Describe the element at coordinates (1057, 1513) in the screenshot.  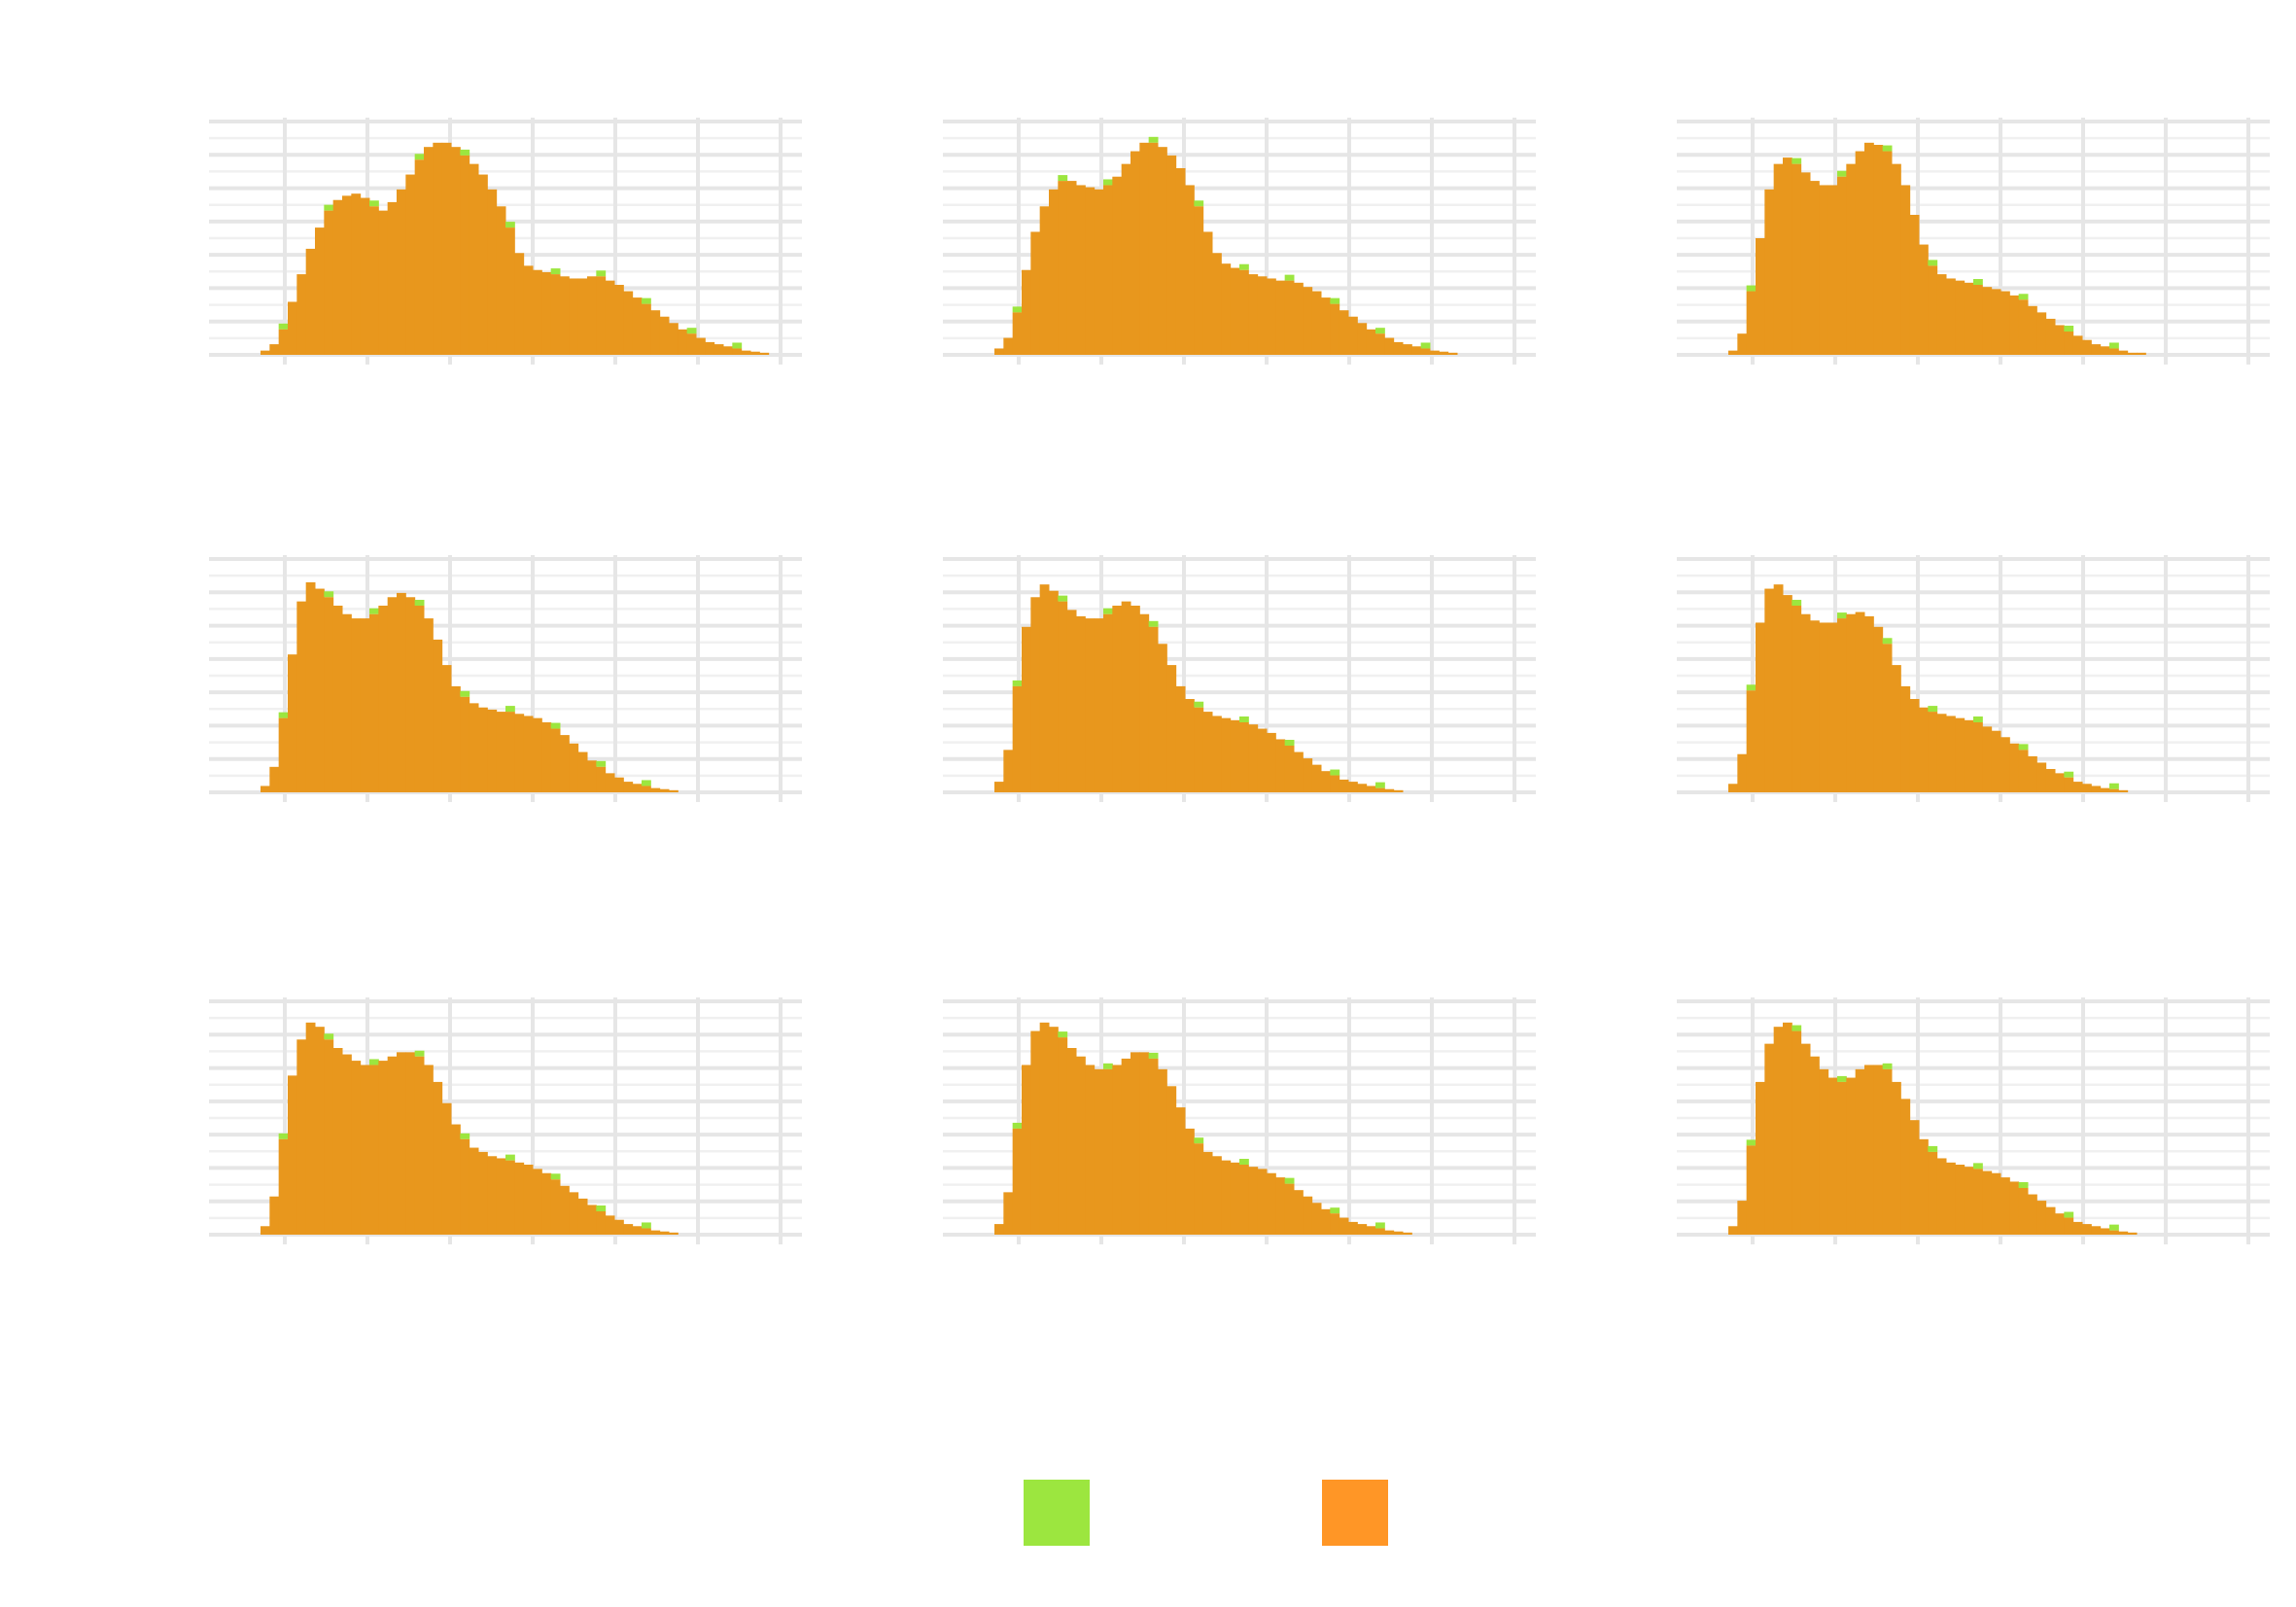
I see `legend-key-series-a` at that location.